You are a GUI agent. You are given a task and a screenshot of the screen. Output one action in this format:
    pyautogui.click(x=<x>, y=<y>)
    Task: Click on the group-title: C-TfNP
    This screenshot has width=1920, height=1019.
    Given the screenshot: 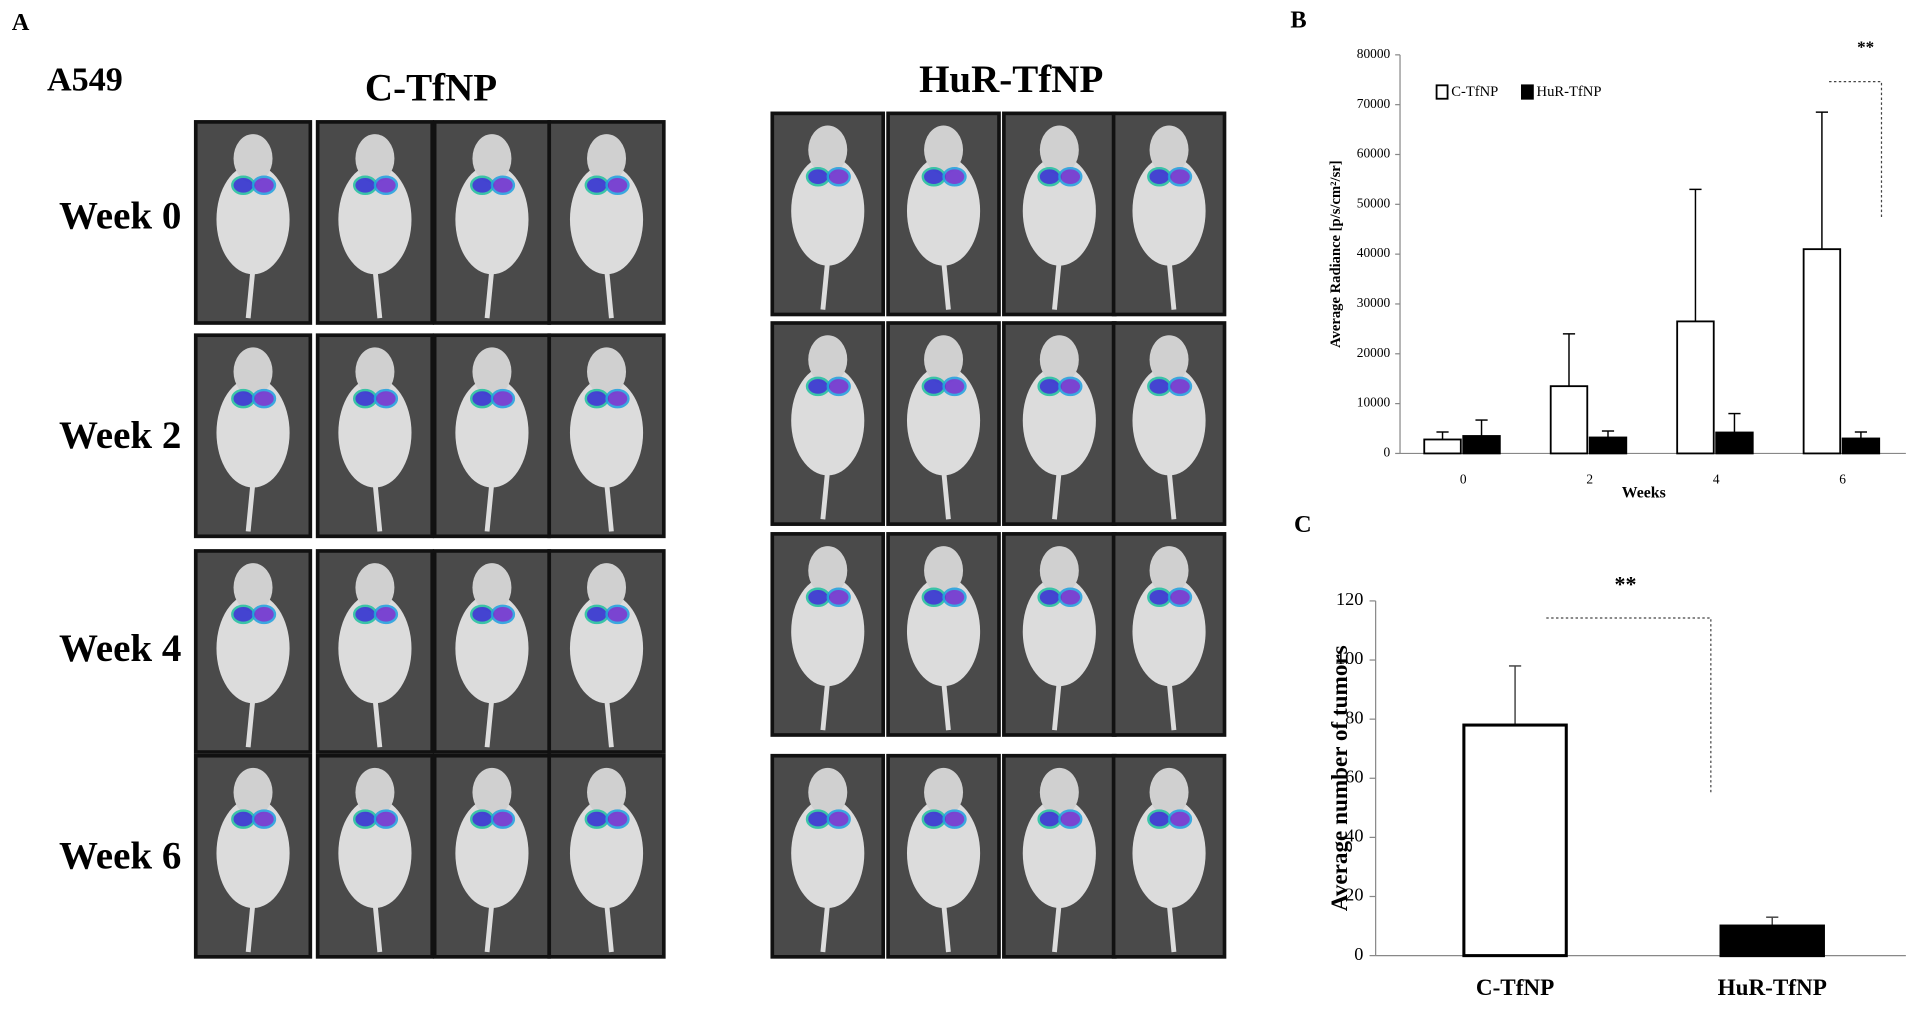 What is the action you would take?
    pyautogui.click(x=431, y=87)
    